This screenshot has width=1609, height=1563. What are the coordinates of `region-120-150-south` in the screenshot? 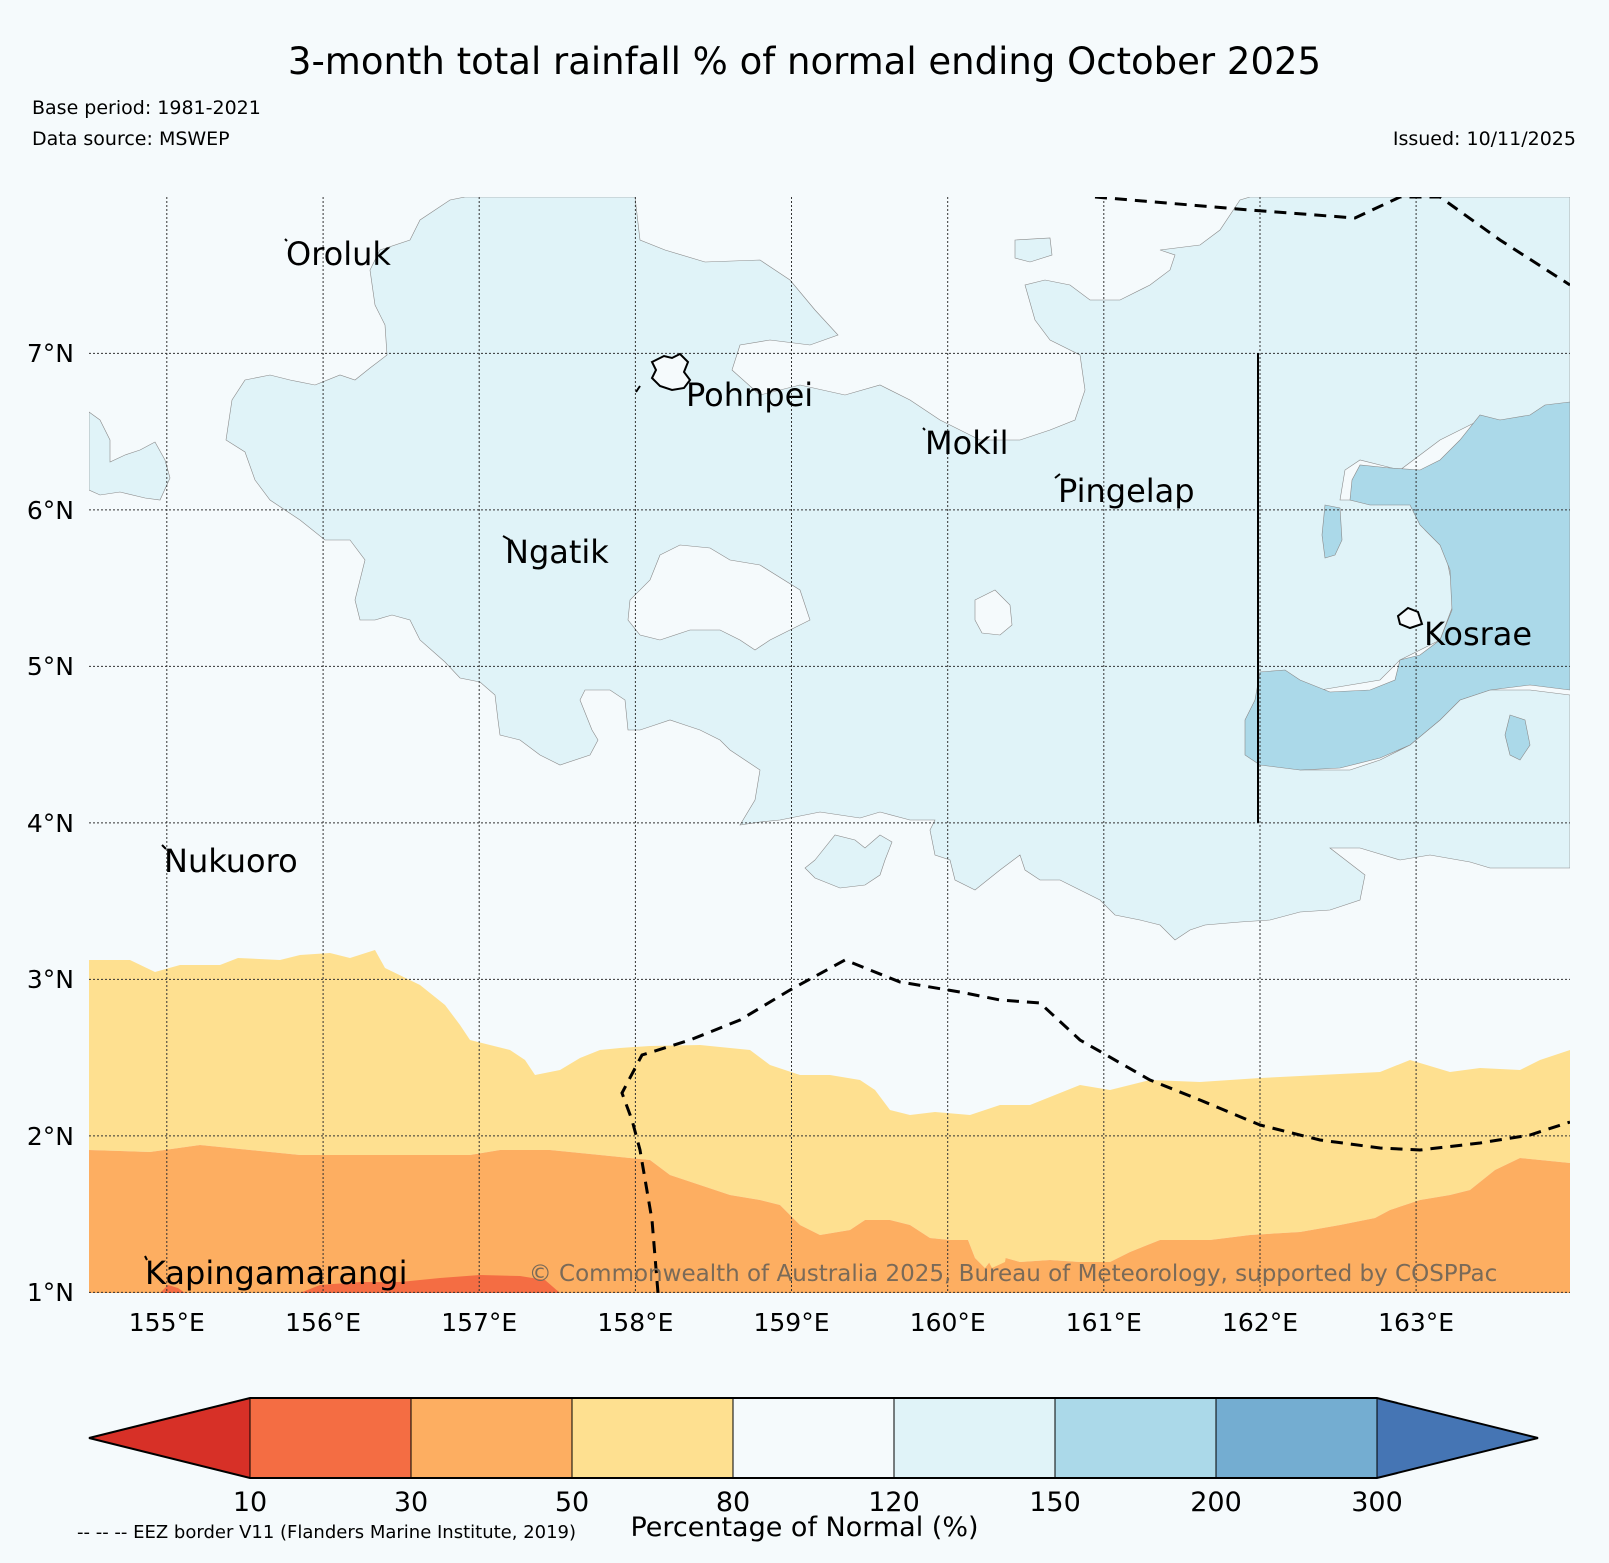 It's located at (848, 861).